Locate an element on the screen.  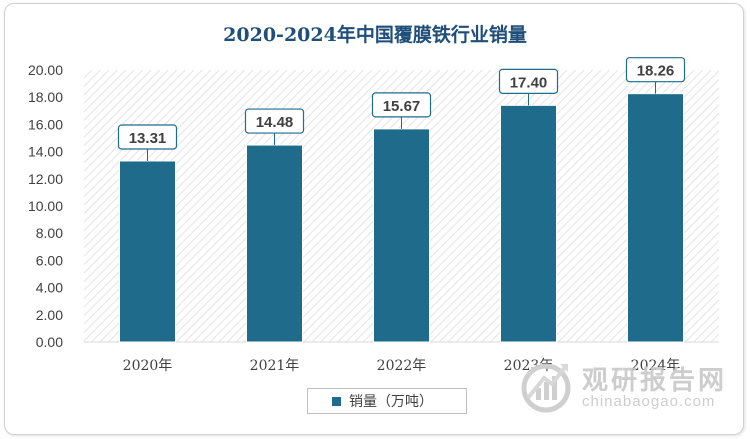
x-tick-label: 2020年 is located at coordinates (148, 366).